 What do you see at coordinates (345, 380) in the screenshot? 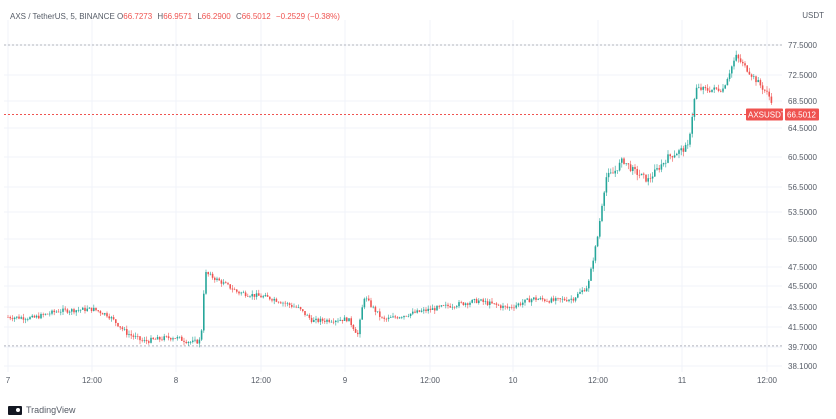
I see `x-tick-label: 9` at bounding box center [345, 380].